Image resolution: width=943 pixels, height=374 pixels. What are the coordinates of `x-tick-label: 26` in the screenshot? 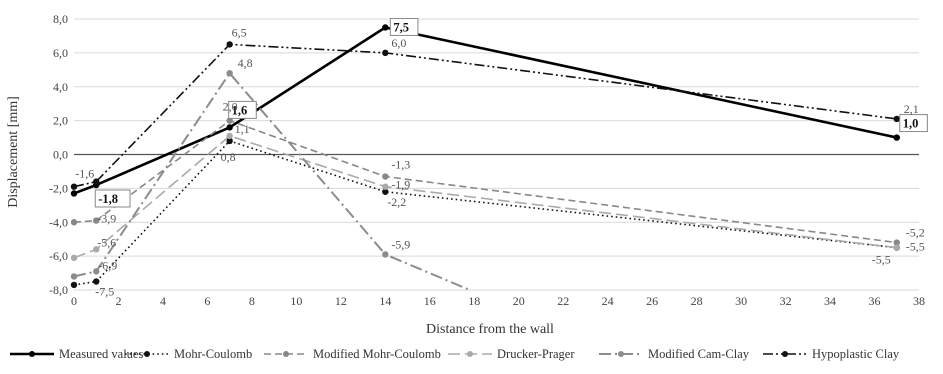 It's located at (652, 301).